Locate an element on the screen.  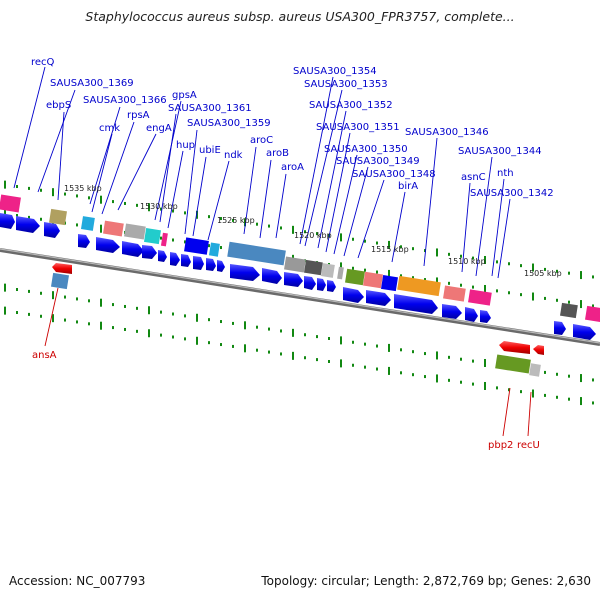
gene-label: birA is located at coordinates (408, 186).